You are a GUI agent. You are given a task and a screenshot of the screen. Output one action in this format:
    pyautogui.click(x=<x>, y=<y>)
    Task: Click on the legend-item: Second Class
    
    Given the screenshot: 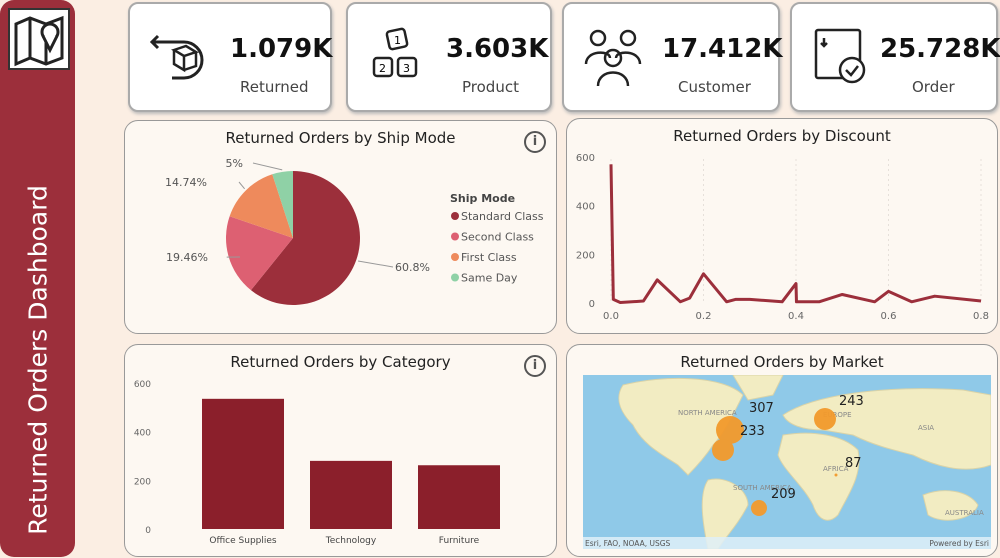 What is the action you would take?
    pyautogui.click(x=497, y=237)
    